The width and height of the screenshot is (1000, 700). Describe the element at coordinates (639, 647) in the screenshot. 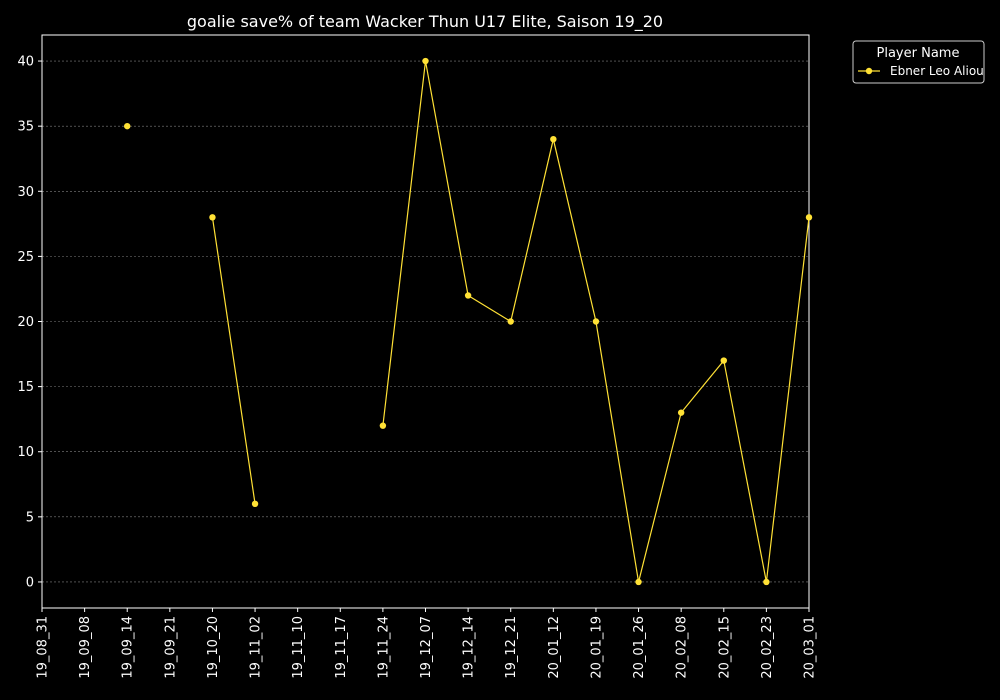

I see `x-tick-label: 20_01_26` at that location.